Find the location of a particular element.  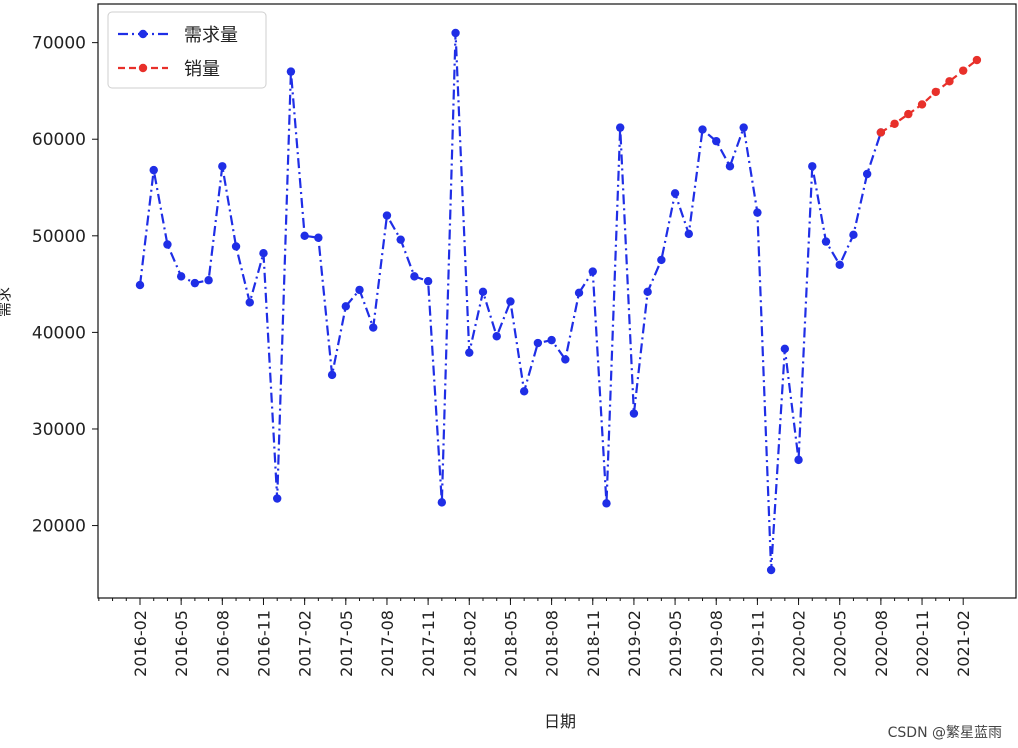

x-tick-label: 2019-02 is located at coordinates (634, 643).